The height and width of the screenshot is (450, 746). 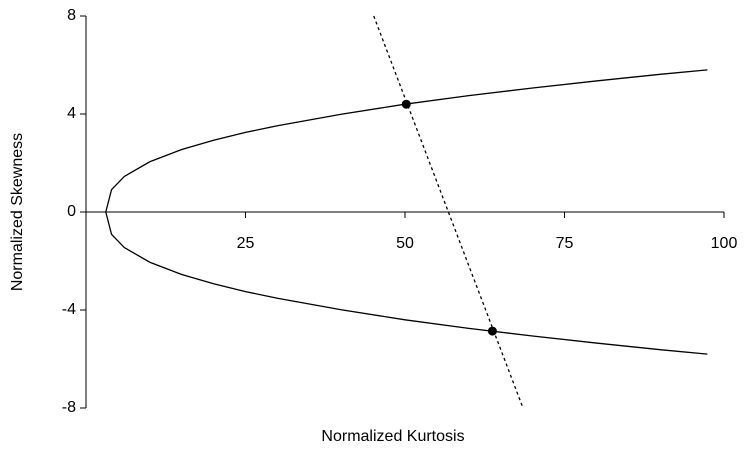 What do you see at coordinates (246, 243) in the screenshot?
I see `x-tick-label: 25` at bounding box center [246, 243].